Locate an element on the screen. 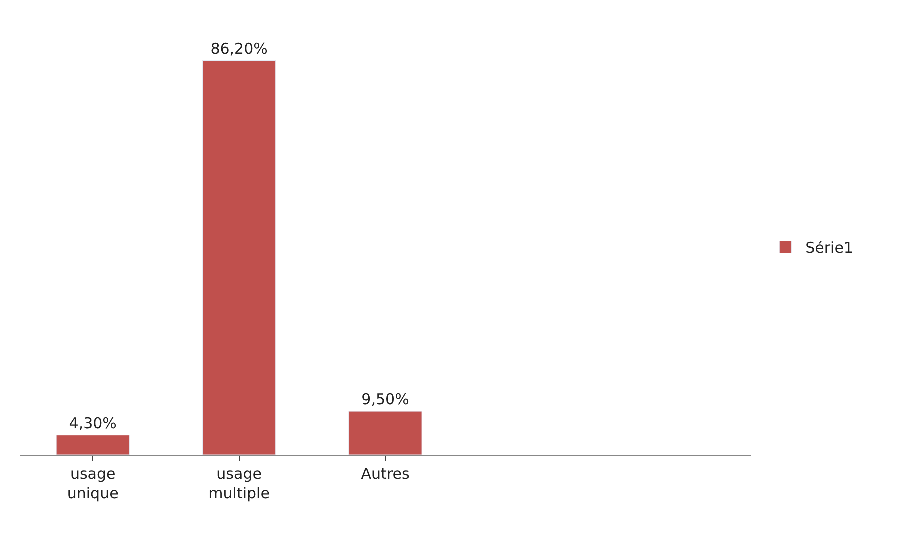 The image size is (901, 545). x-tick-label: Autres is located at coordinates (385, 474).